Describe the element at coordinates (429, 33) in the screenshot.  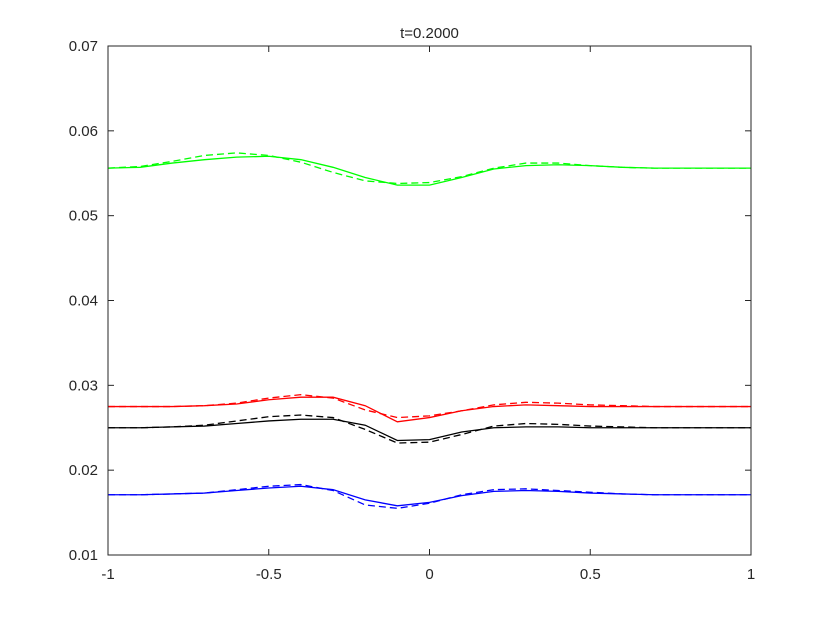
I see `chart-title: t=0.2000` at that location.